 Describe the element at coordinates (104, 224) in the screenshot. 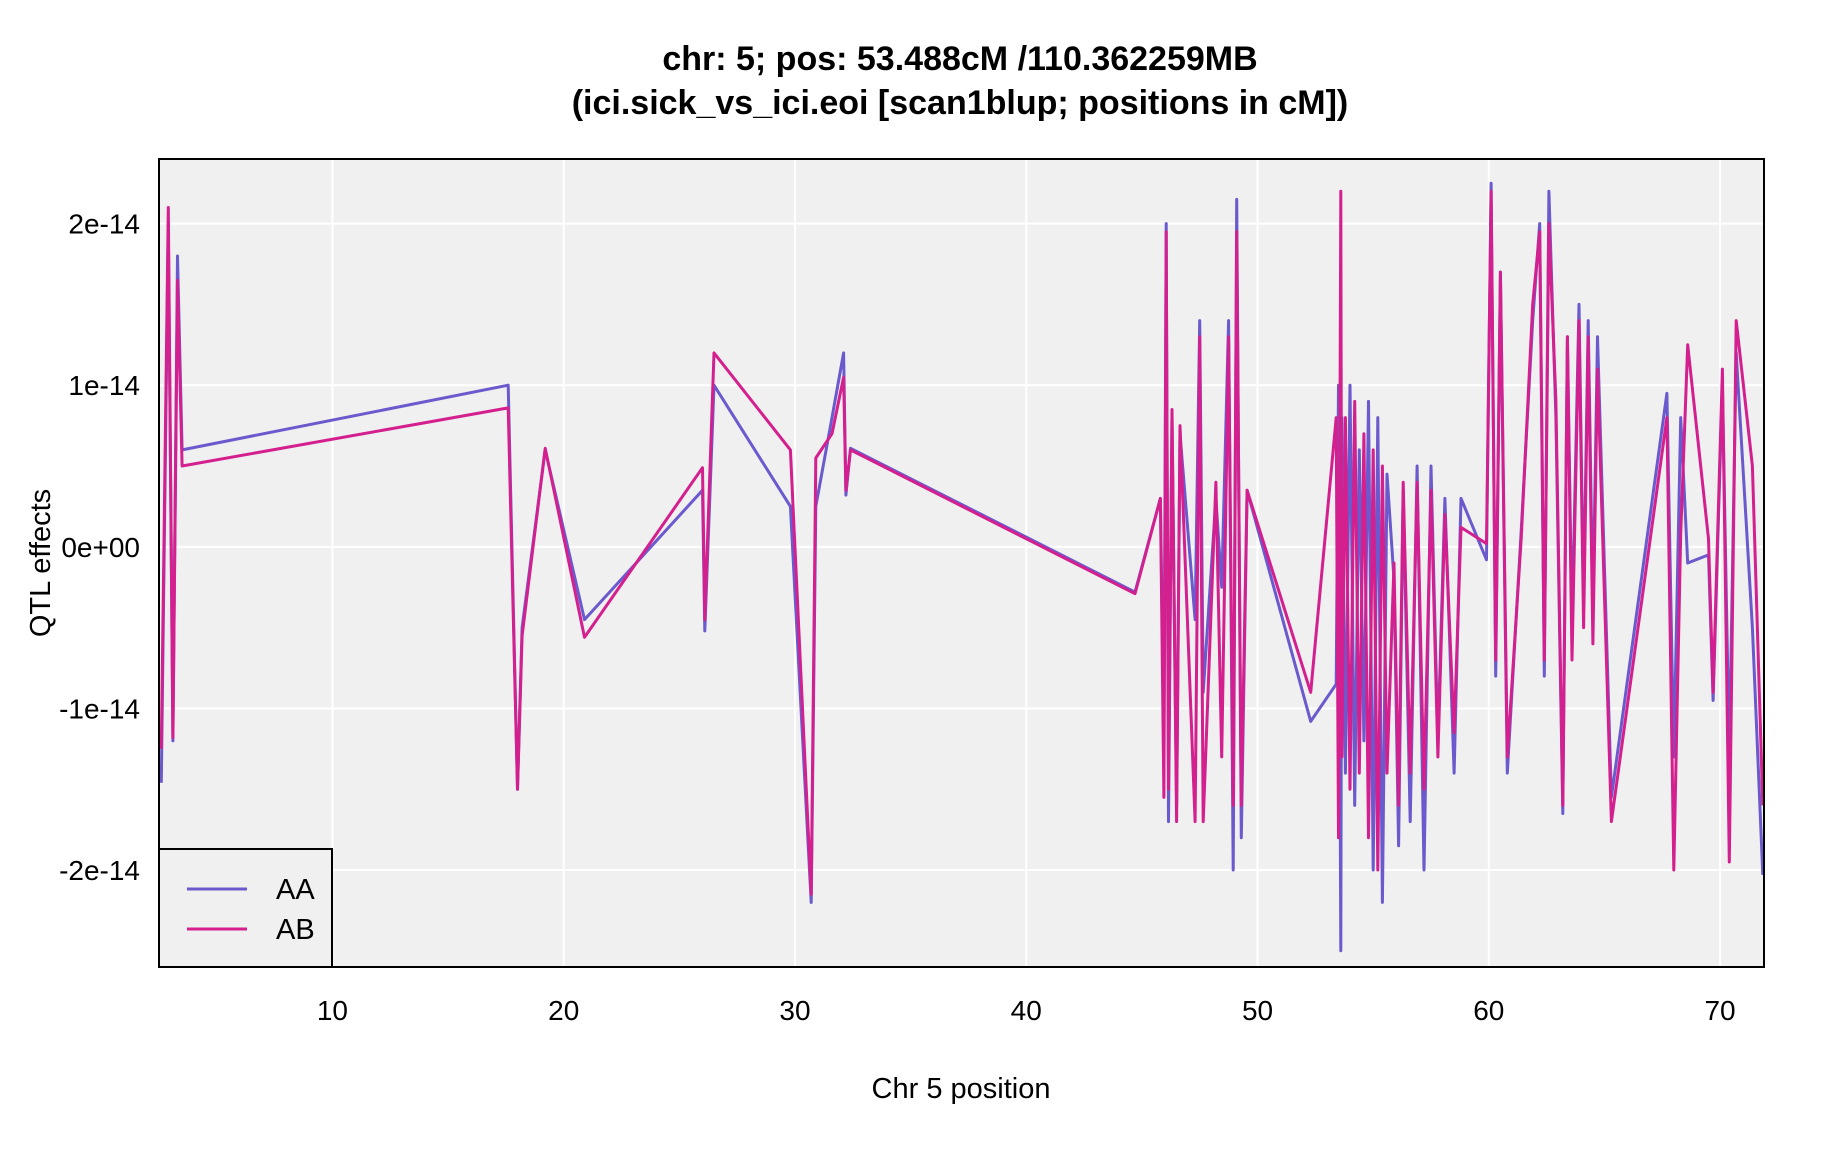

I see `y-tick-label: 2e-14` at that location.